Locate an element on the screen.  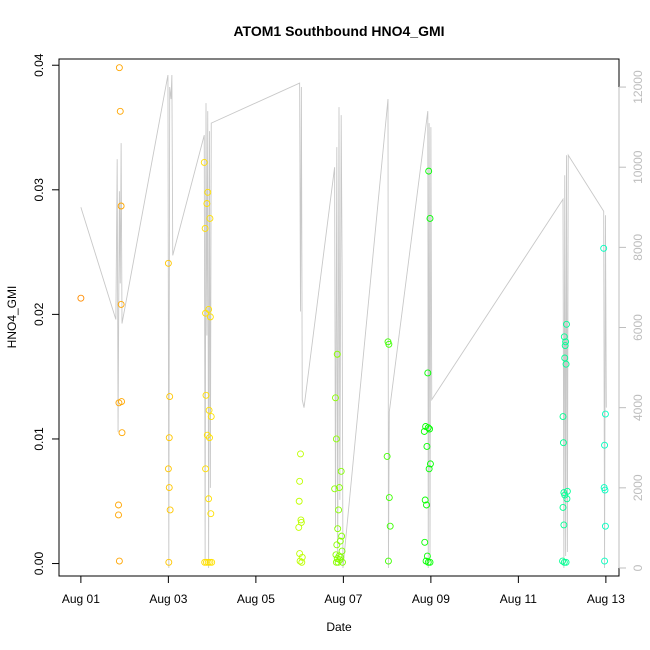
y-tick-label: 0.00 is located at coordinates (39, 564).